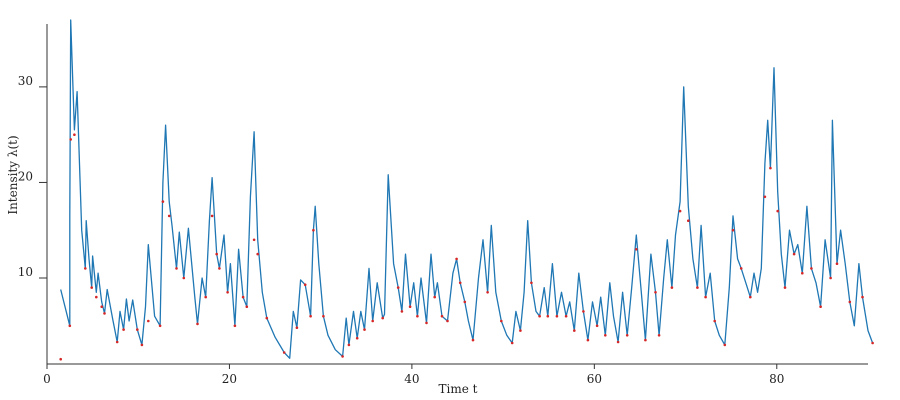 The width and height of the screenshot is (900, 400). Describe the element at coordinates (25, 272) in the screenshot. I see `y-tick-label: 10` at that location.